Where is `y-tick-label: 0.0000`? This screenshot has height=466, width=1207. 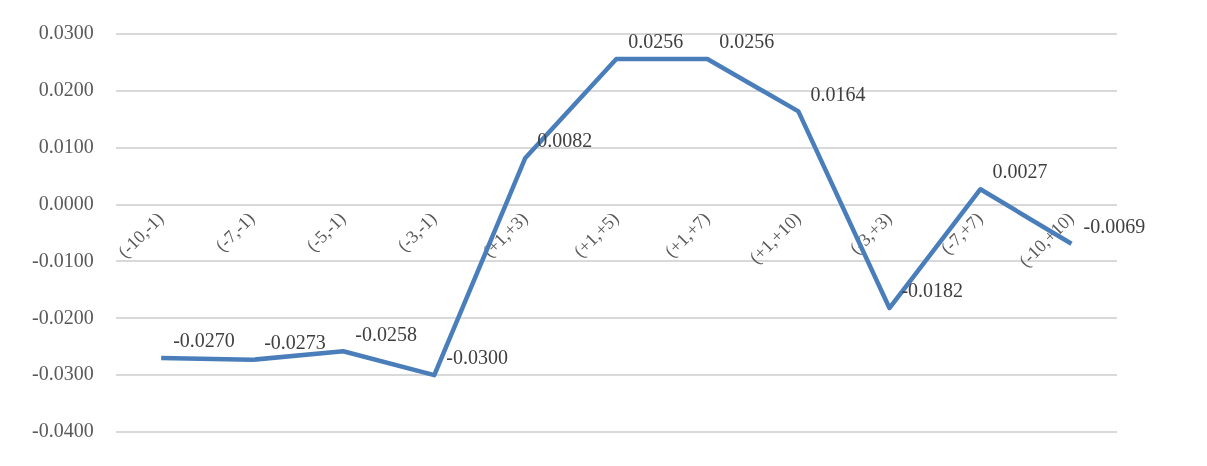
y-tick-label: 0.0000 is located at coordinates (66, 202).